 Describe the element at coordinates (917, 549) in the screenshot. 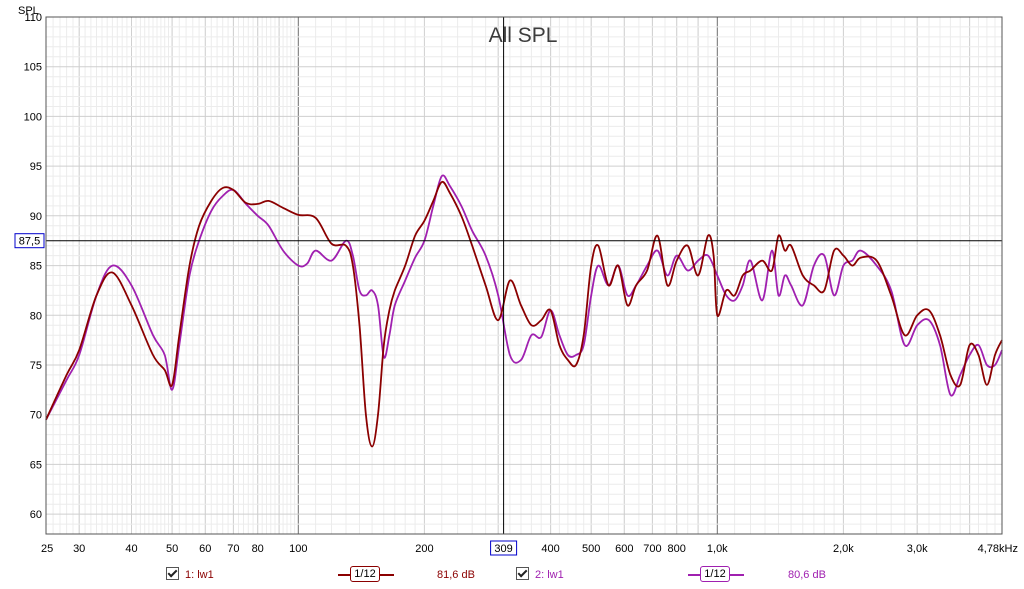

I see `x-tick-label: 3,0k` at that location.